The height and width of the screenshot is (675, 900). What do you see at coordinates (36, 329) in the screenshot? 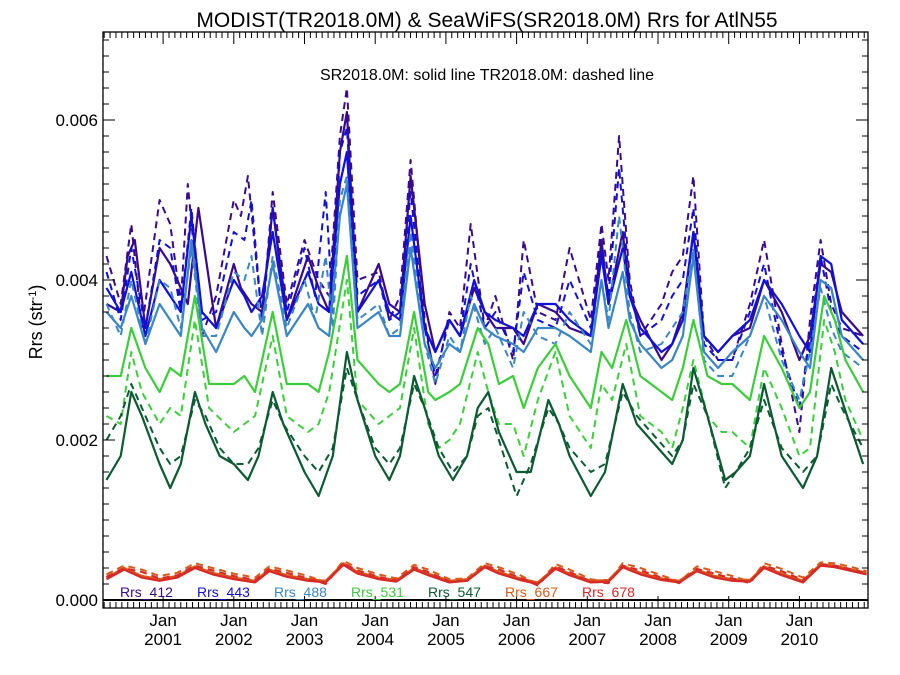
I see `y-axis-label-main: Rrs (str` at bounding box center [36, 329].